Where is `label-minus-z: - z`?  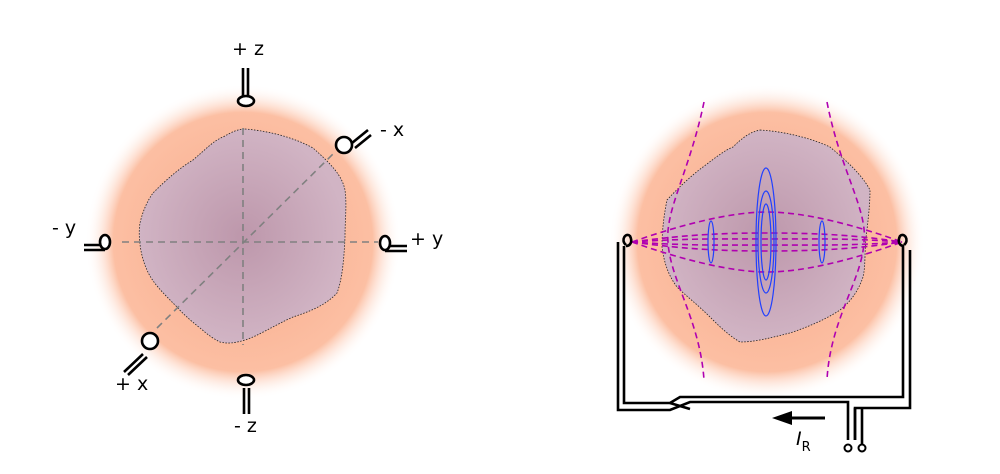 label-minus-z: - z is located at coordinates (245, 426).